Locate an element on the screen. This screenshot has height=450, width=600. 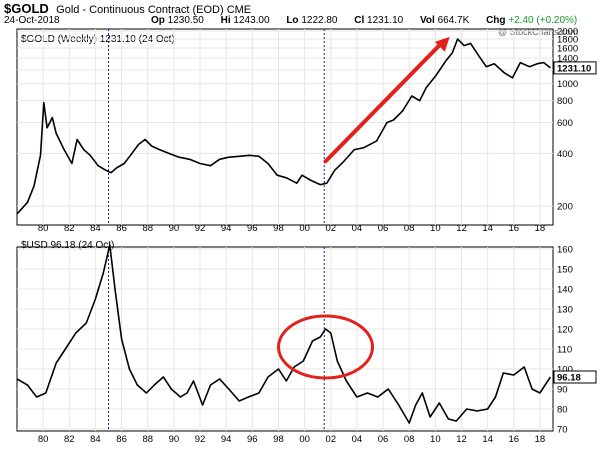
gold-x-tick-label: 90 is located at coordinates (174, 228).